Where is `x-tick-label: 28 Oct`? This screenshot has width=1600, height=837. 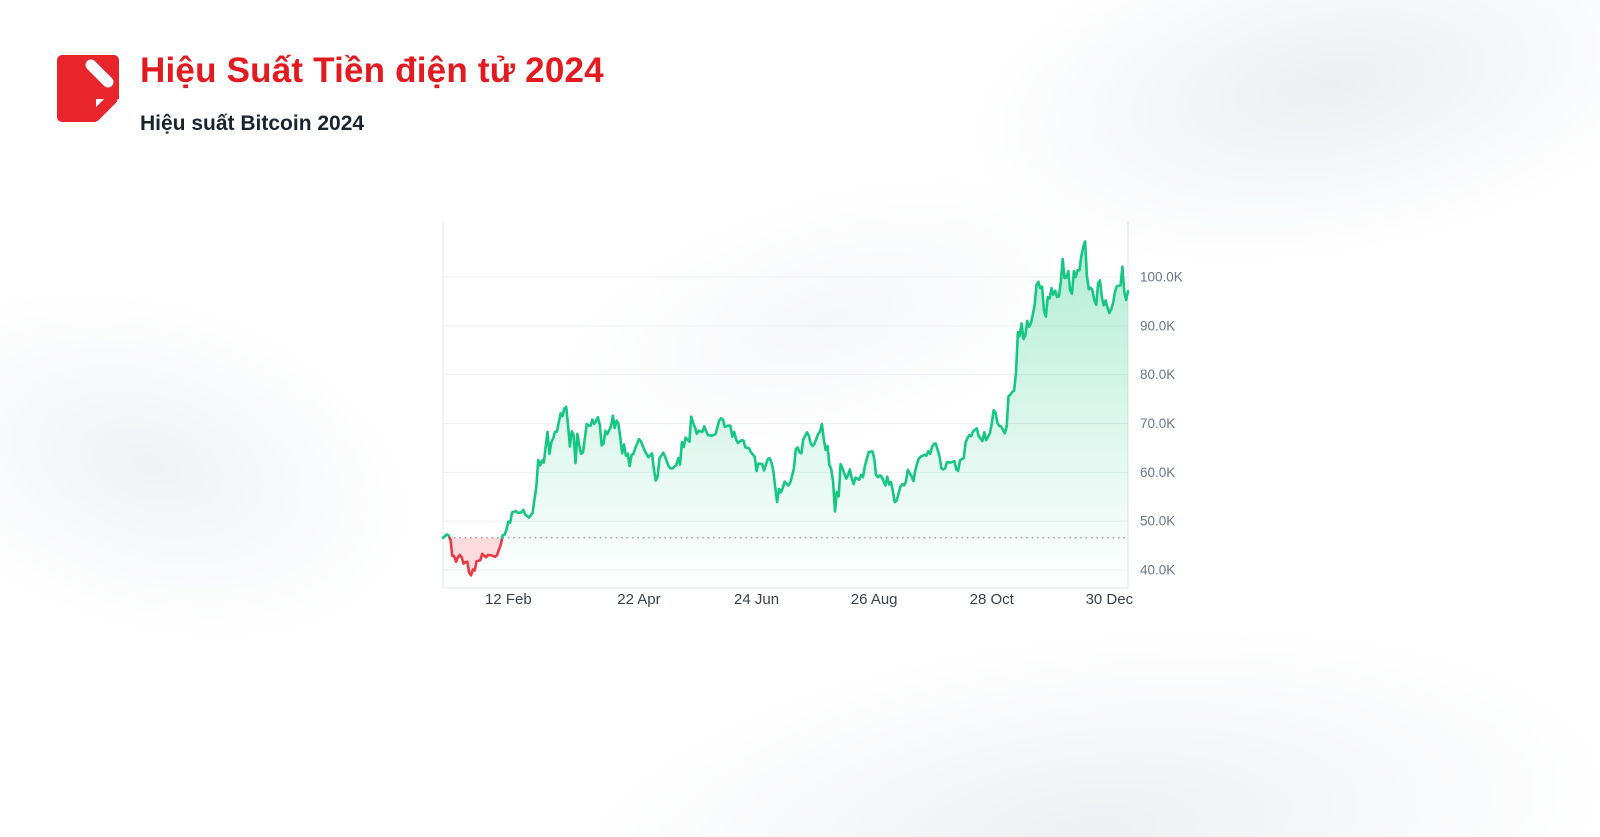
x-tick-label: 28 Oct is located at coordinates (992, 599).